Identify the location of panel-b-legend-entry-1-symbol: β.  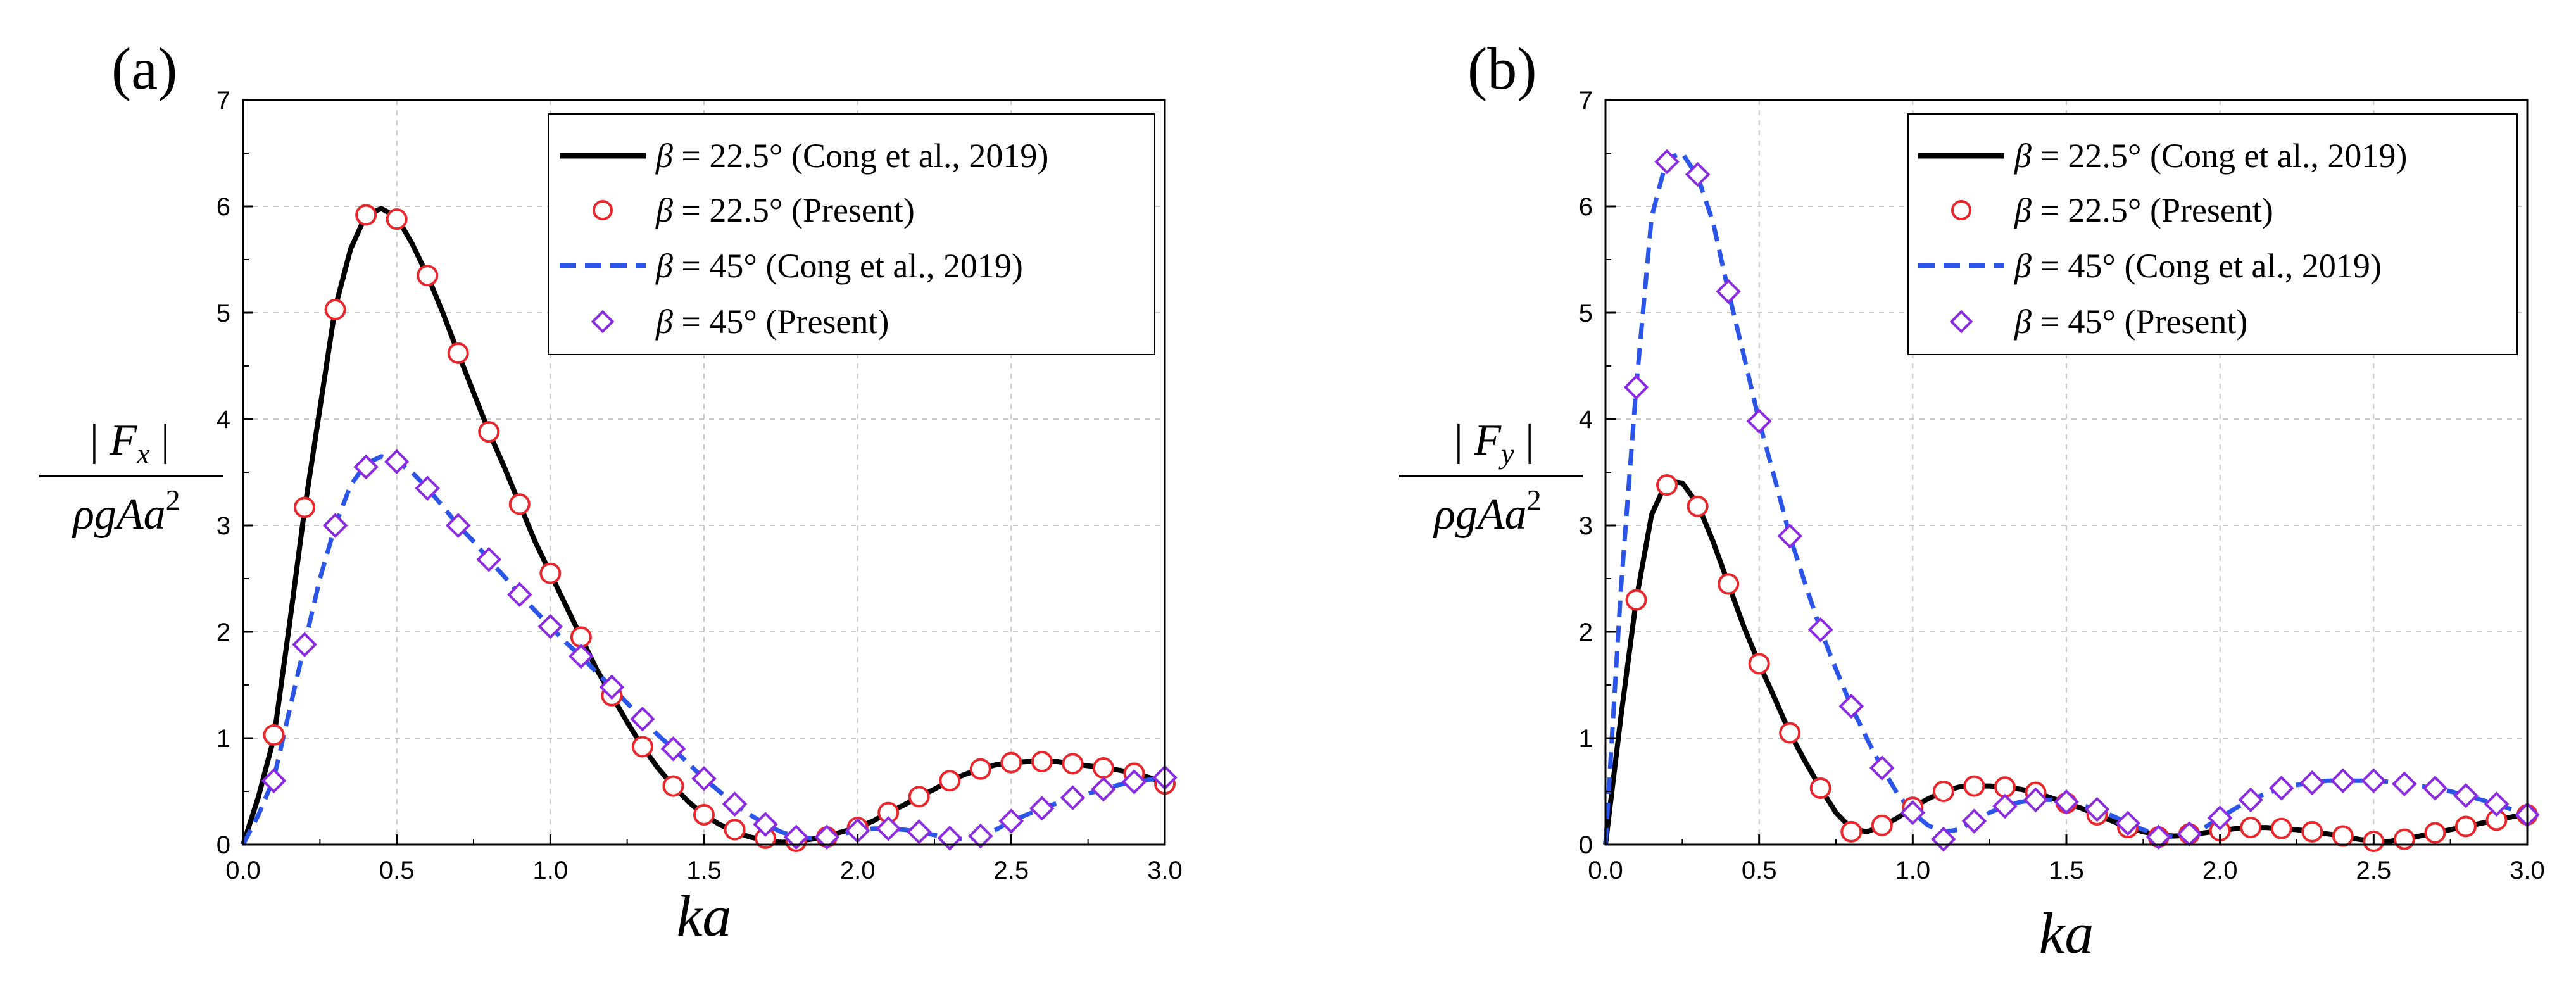
(2023, 156).